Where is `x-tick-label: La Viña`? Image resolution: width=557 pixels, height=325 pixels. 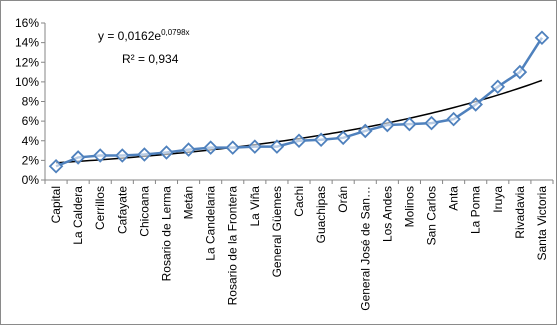 x-tick-label: La Viña is located at coordinates (255, 206).